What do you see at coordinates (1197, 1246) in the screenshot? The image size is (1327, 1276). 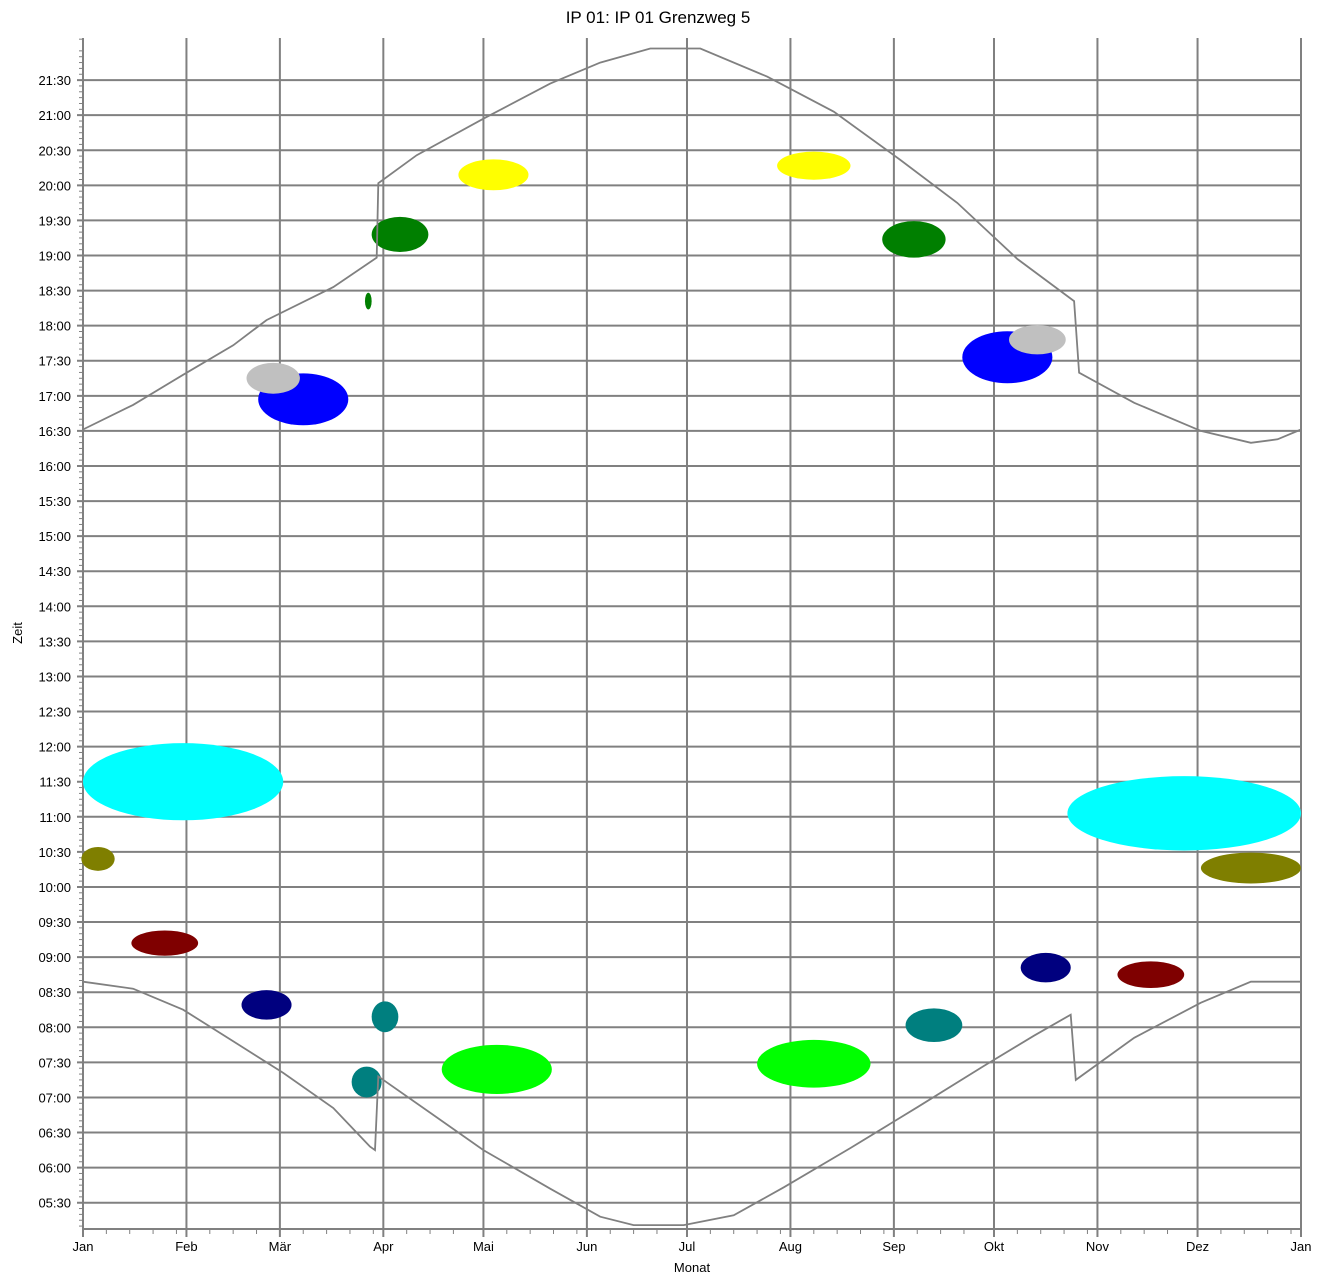 I see `x-tick-label: Dez` at bounding box center [1197, 1246].